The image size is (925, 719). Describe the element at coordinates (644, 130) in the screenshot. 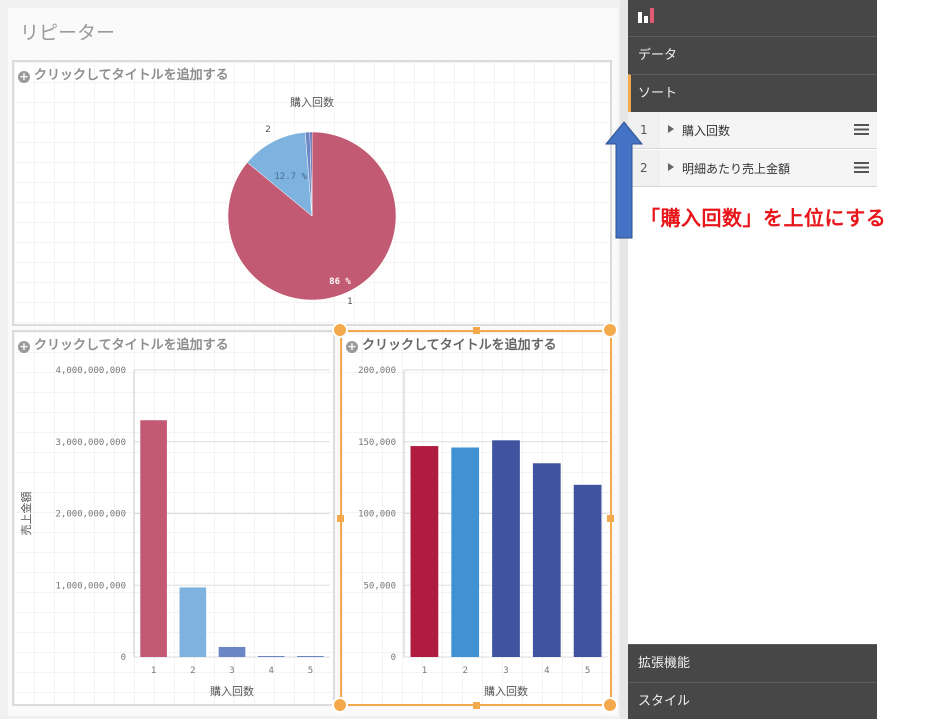

I see `sort-item-number: 1` at that location.